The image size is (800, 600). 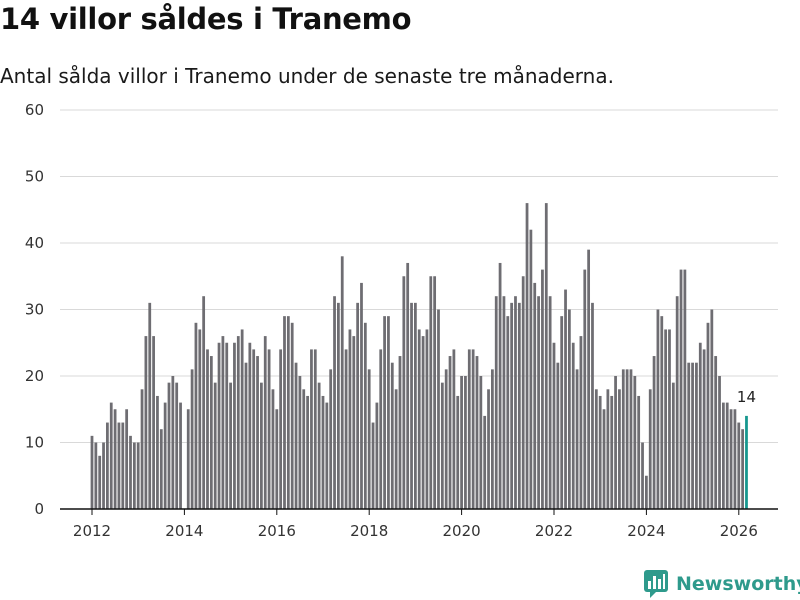 What do you see at coordinates (554, 531) in the screenshot?
I see `x-tick-label: 2022` at bounding box center [554, 531].